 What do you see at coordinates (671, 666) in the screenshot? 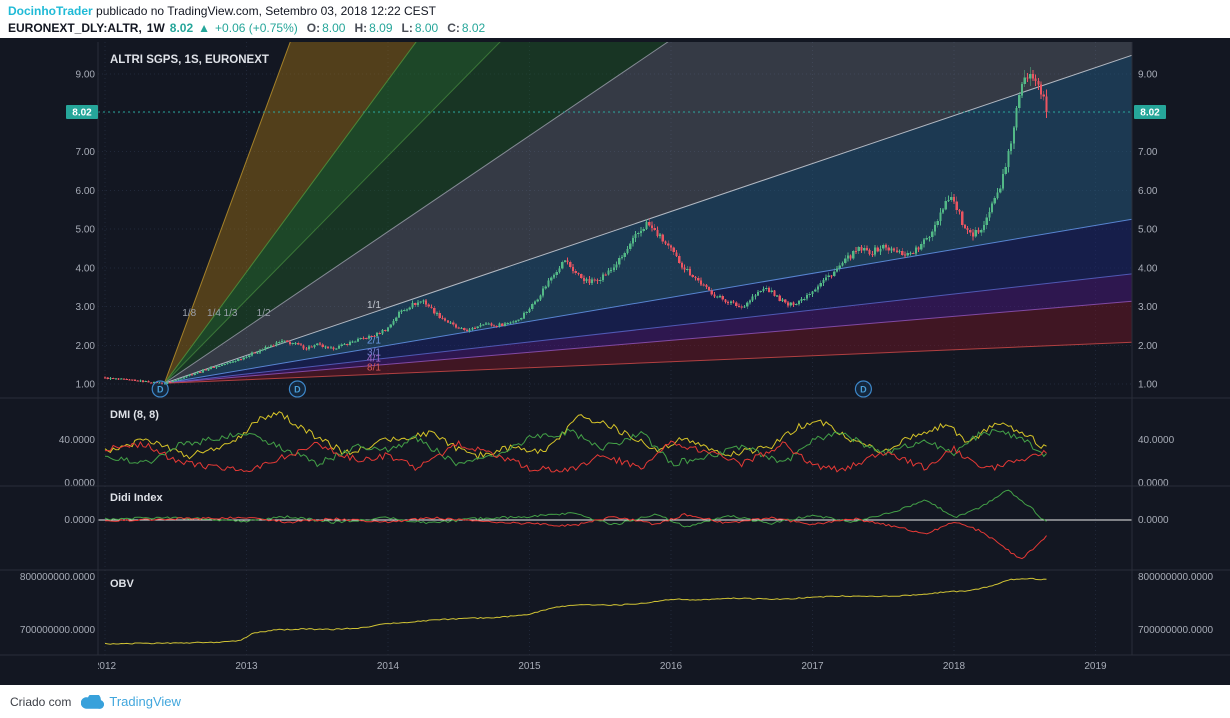
I see `time-tick-label: 2016` at bounding box center [671, 666].